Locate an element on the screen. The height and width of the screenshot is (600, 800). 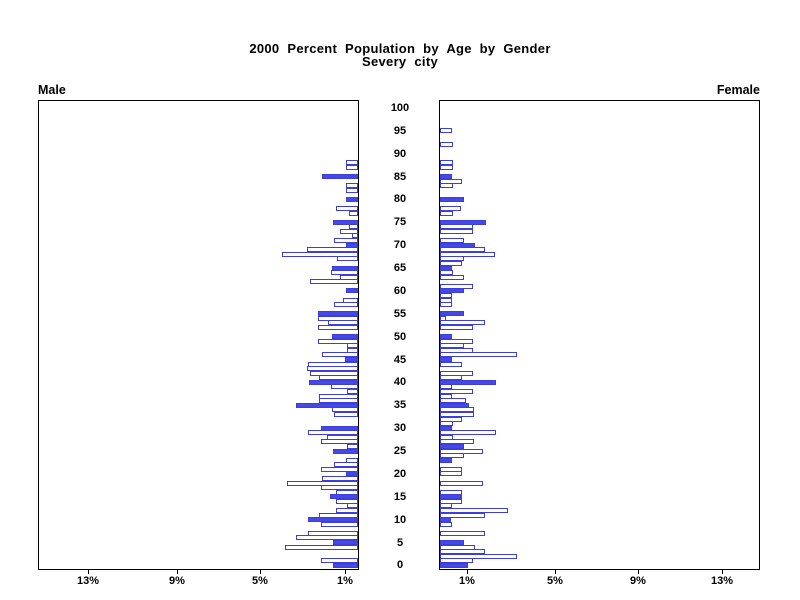
age-tick-label-70: 70 is located at coordinates (400, 245).